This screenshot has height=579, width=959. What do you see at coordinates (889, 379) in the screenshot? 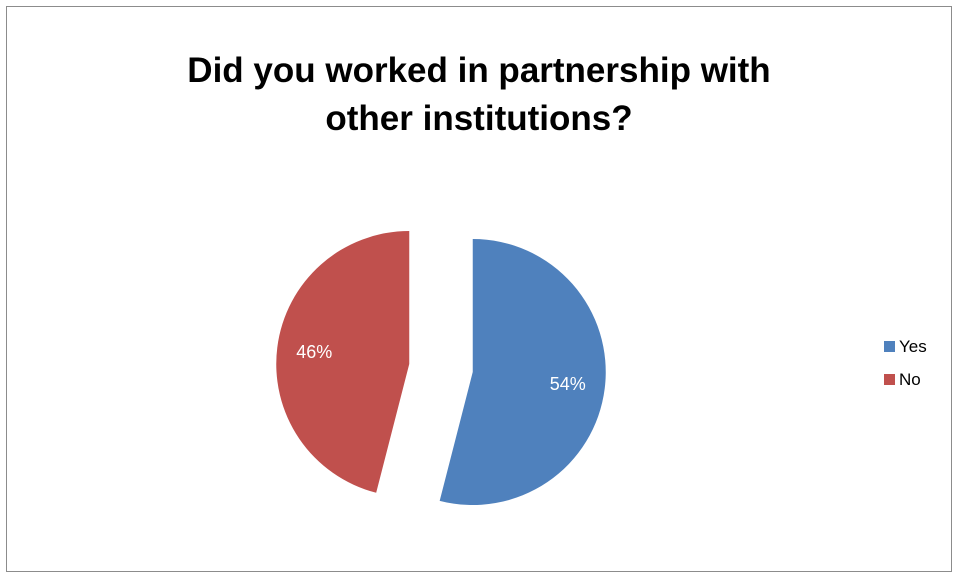
I see `legend-swatch-no` at bounding box center [889, 379].